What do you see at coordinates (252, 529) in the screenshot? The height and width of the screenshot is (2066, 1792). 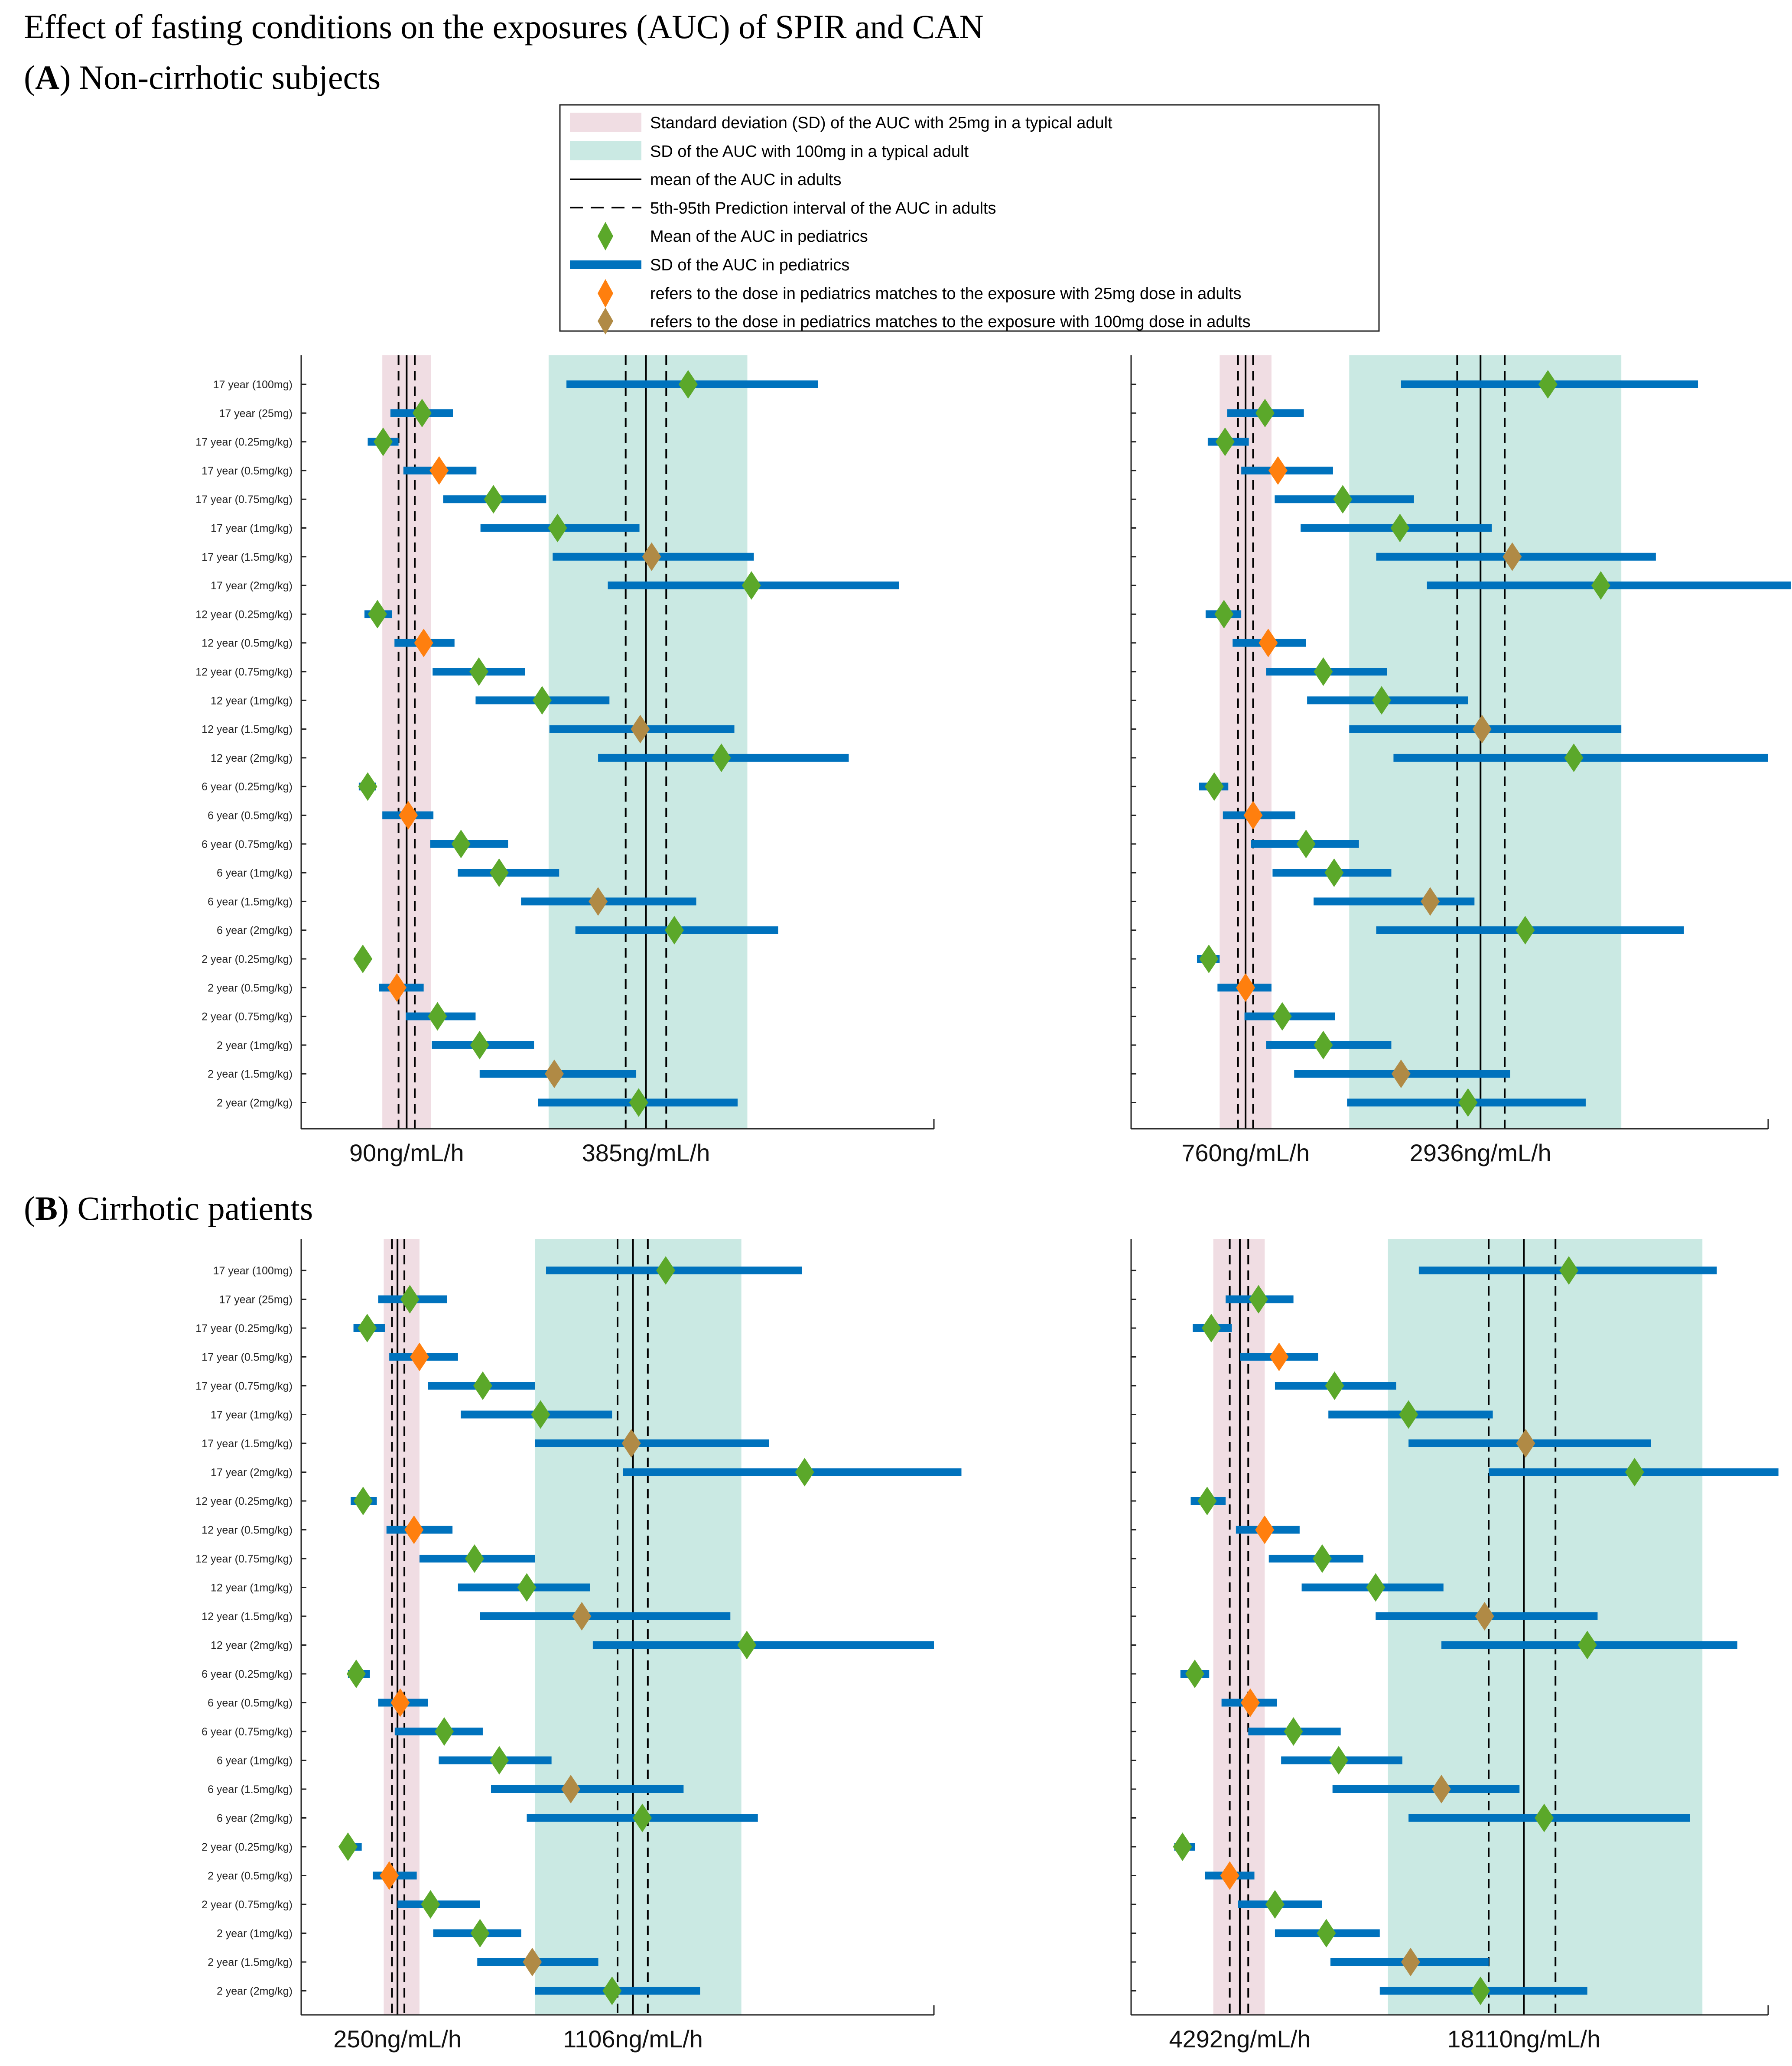 I see `category-label: 17 year (1mg/kg)` at bounding box center [252, 529].